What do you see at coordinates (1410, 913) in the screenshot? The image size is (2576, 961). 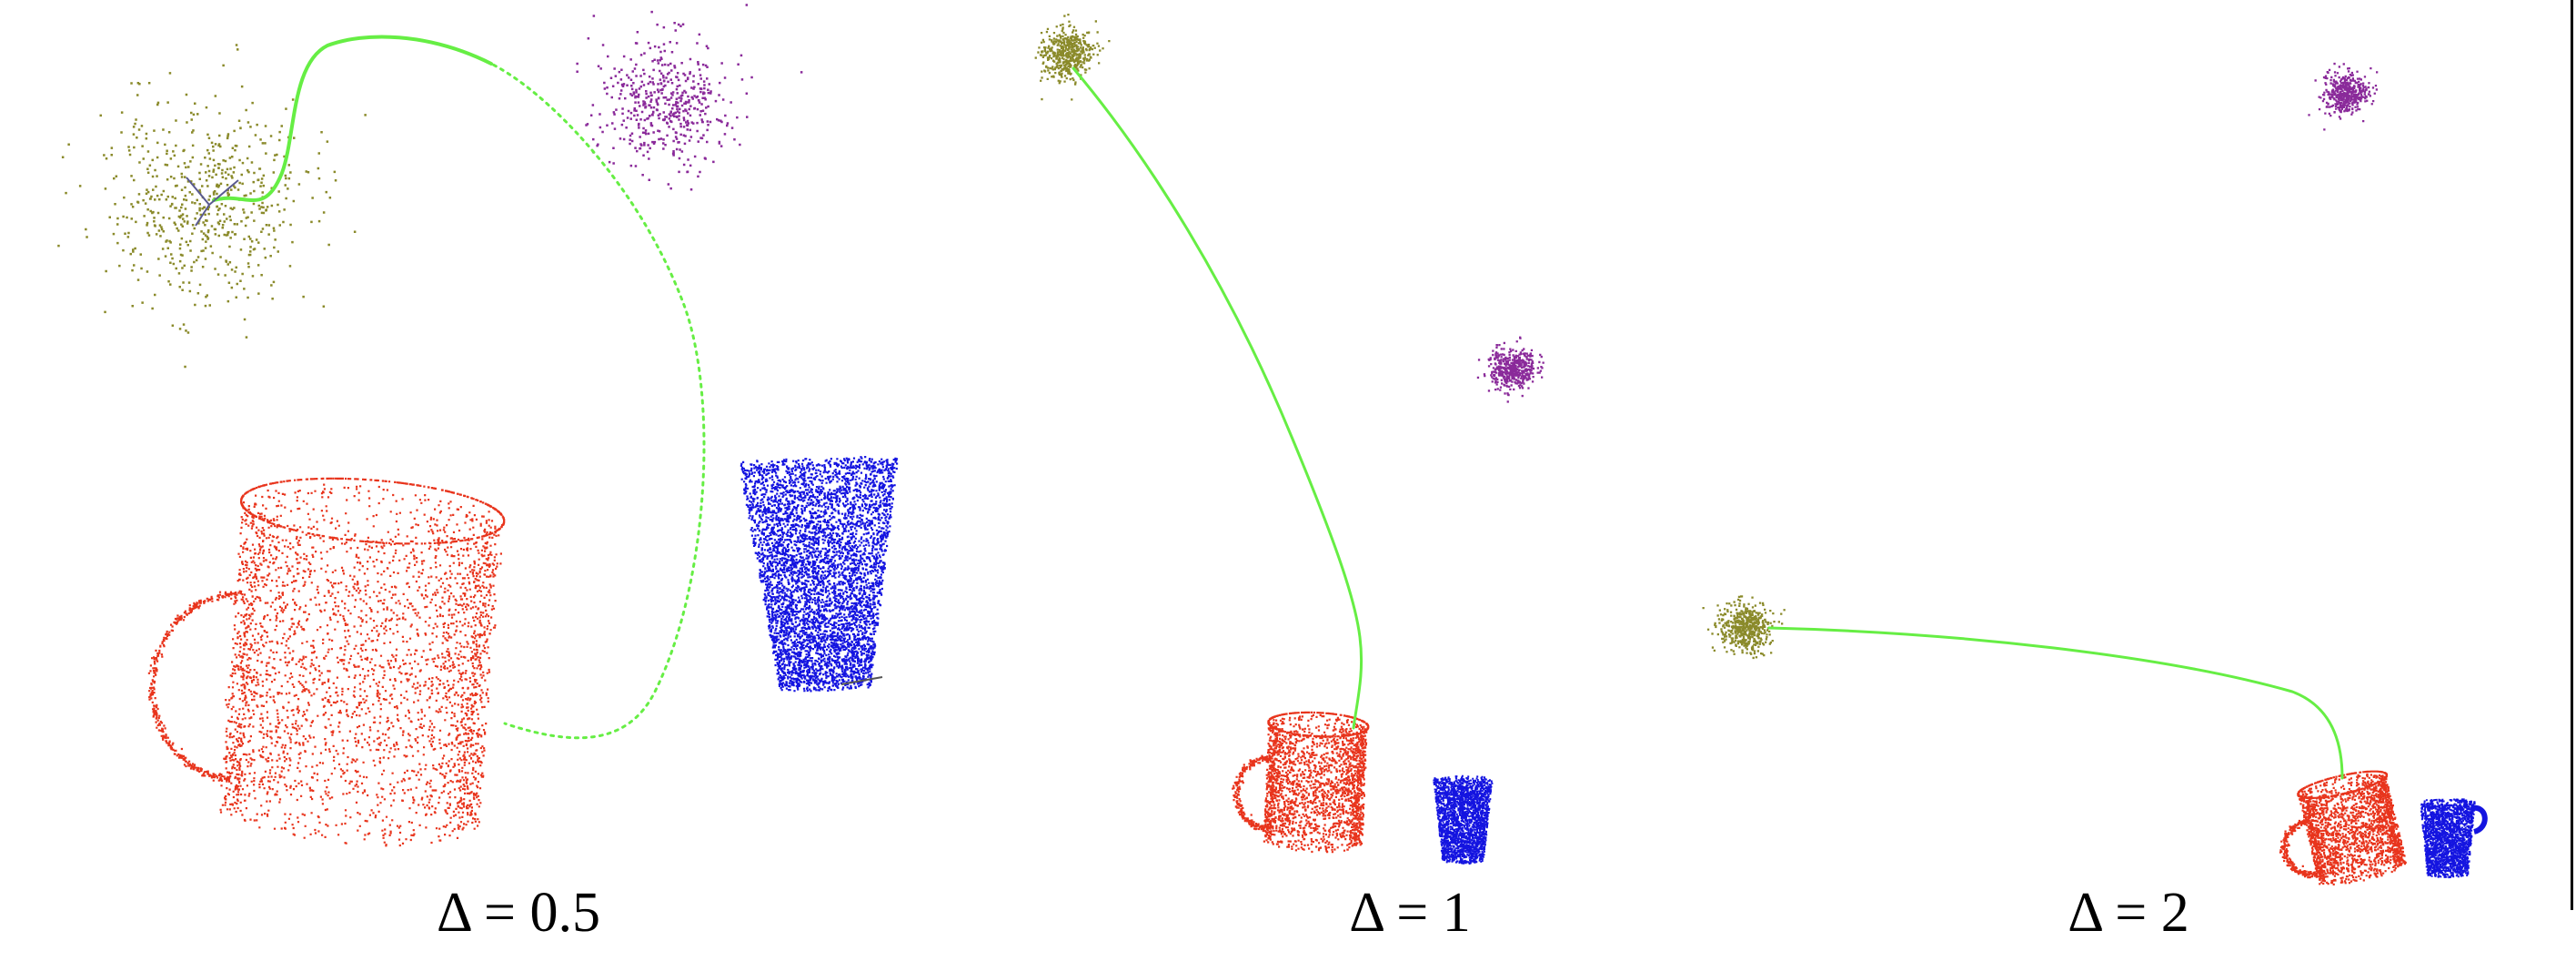 I see `panel-label-delta-1: Δ = 1` at bounding box center [1410, 913].